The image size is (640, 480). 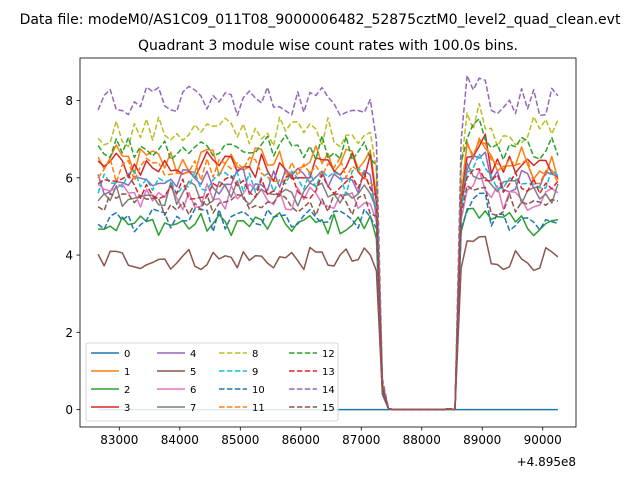 I want to click on x-tick-label: 84000, so click(x=180, y=440).